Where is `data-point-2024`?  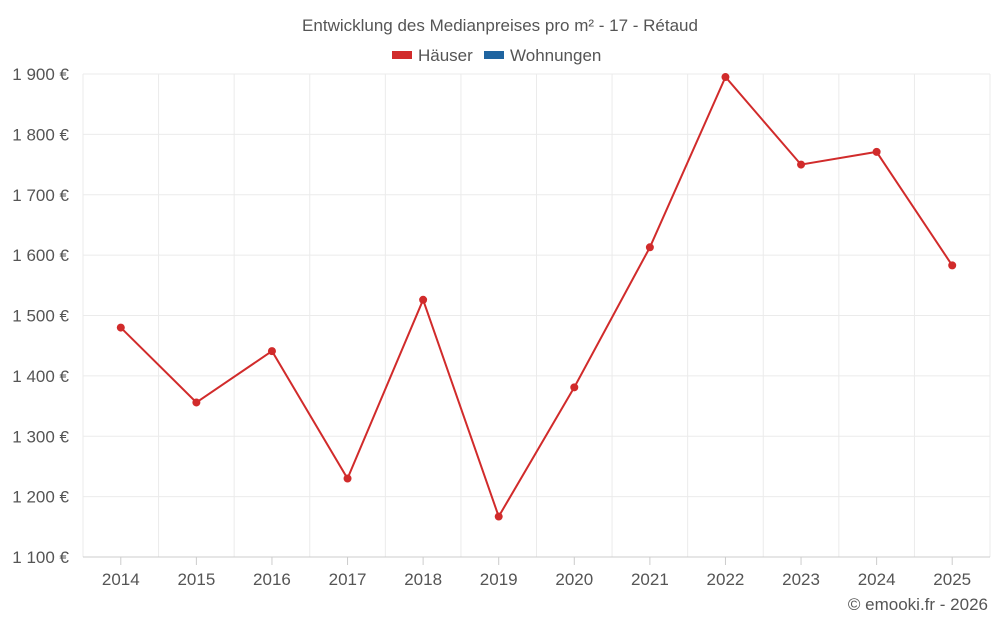
data-point-2024 is located at coordinates (876, 151).